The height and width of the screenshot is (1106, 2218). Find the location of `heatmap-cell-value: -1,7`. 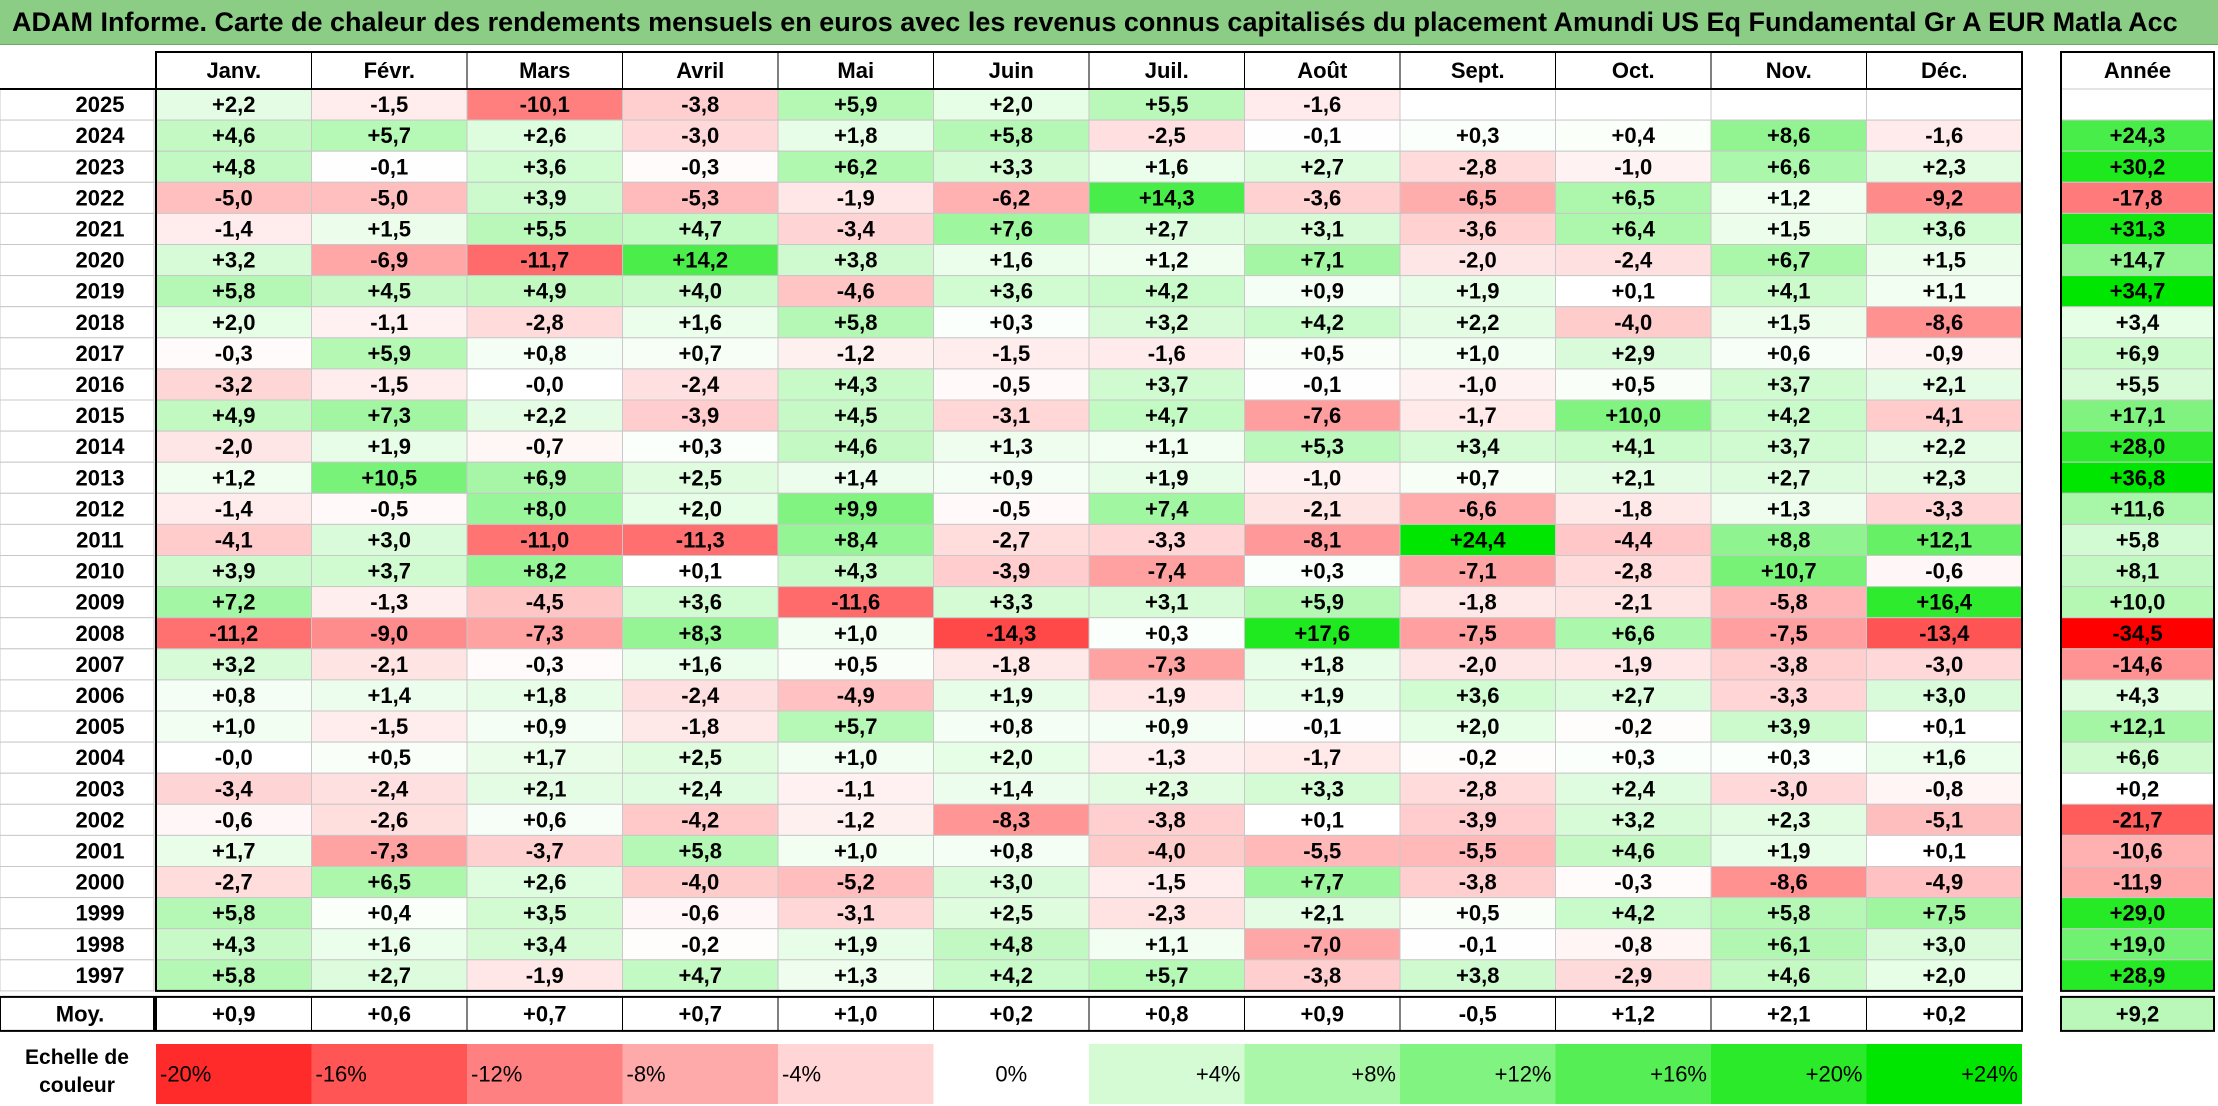

heatmap-cell-value: -1,7 is located at coordinates (1478, 415).